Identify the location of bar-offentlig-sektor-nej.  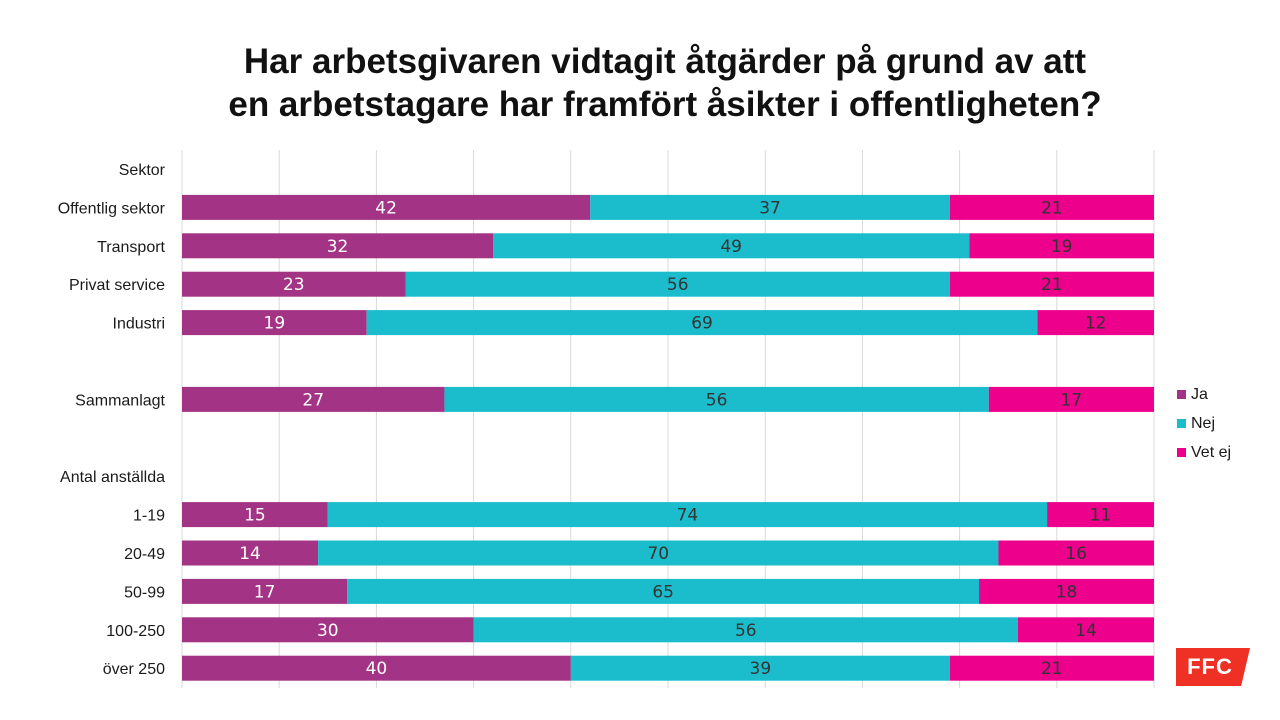
(770, 207).